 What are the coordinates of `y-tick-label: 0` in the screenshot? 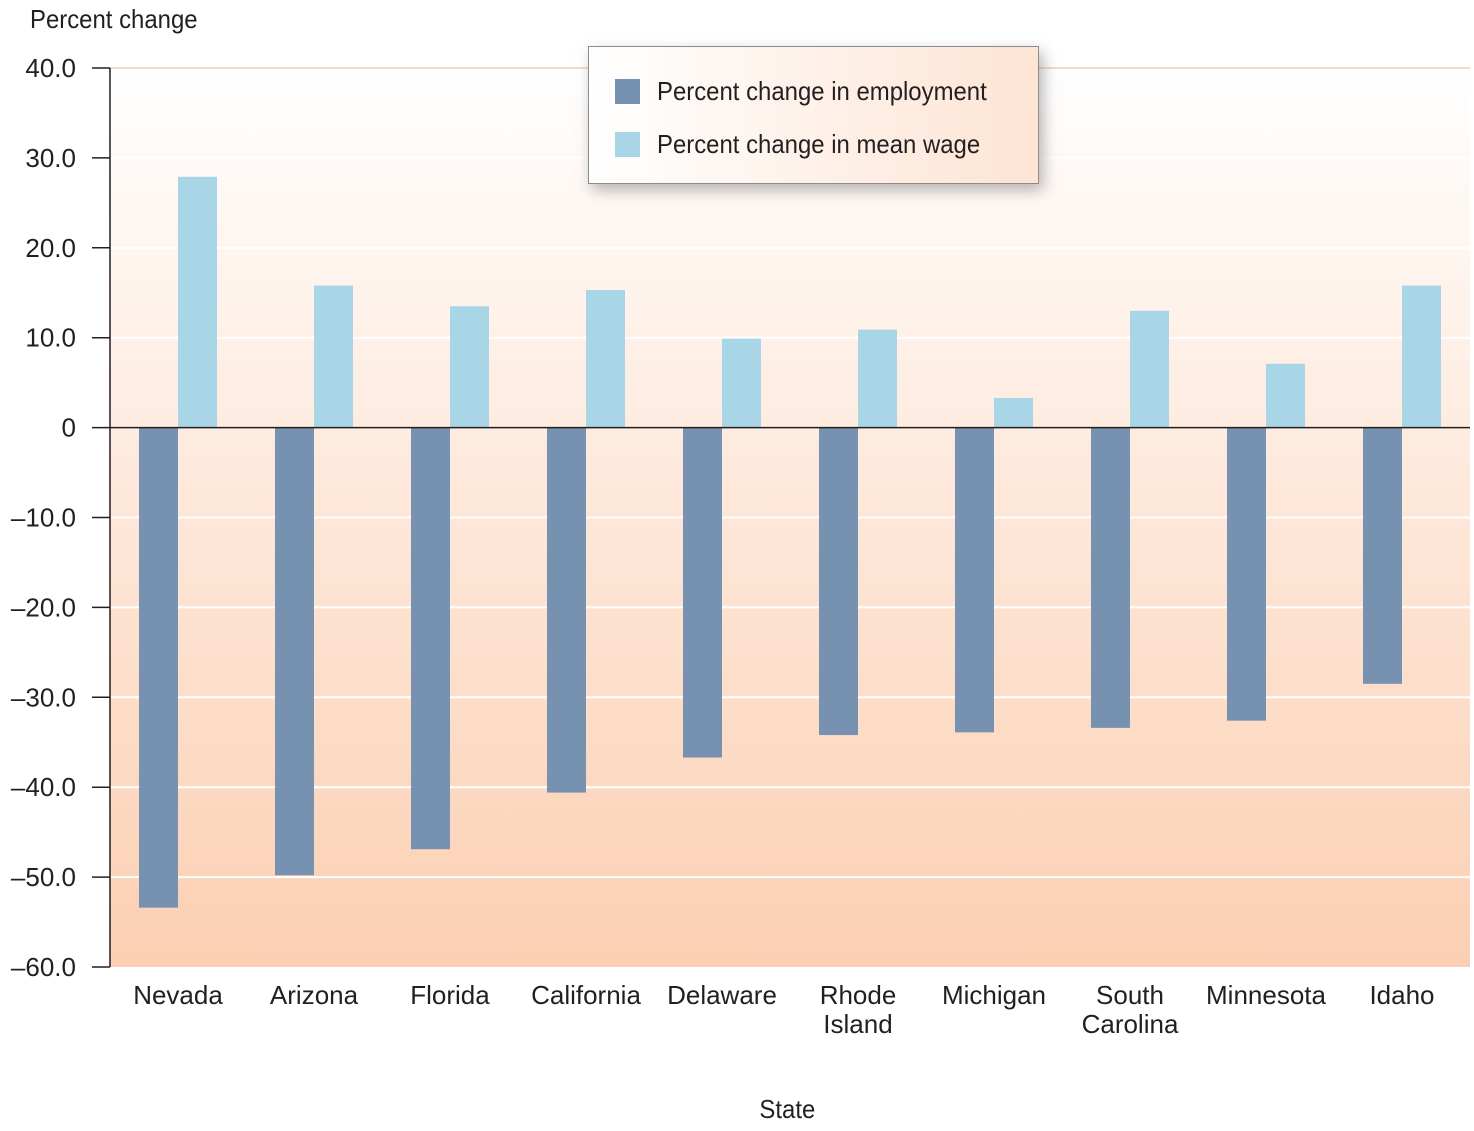 It's located at (69, 428).